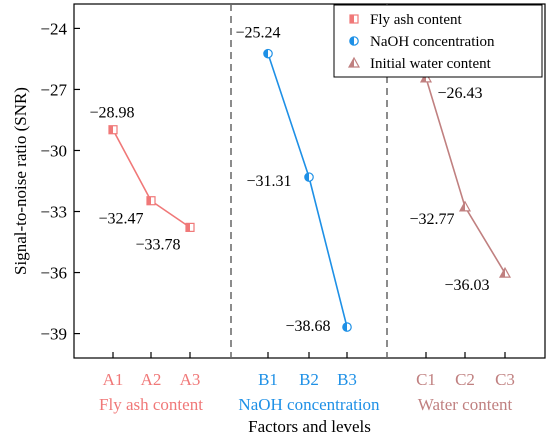  I want to click on data-label: −32.77, so click(431, 219).